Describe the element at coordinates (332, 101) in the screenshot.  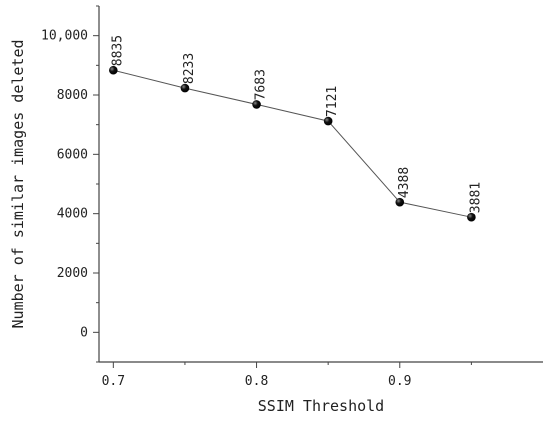
I see `data-label: 7121` at that location.